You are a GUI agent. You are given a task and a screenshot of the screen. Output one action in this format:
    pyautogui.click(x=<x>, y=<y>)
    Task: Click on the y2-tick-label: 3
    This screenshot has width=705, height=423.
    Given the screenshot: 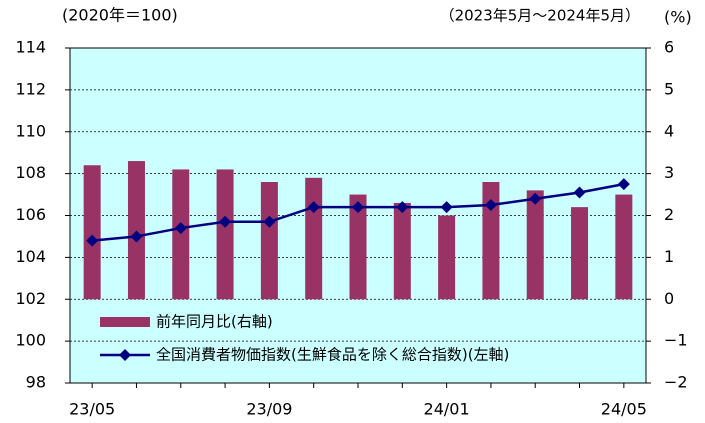 What is the action you would take?
    pyautogui.click(x=669, y=172)
    